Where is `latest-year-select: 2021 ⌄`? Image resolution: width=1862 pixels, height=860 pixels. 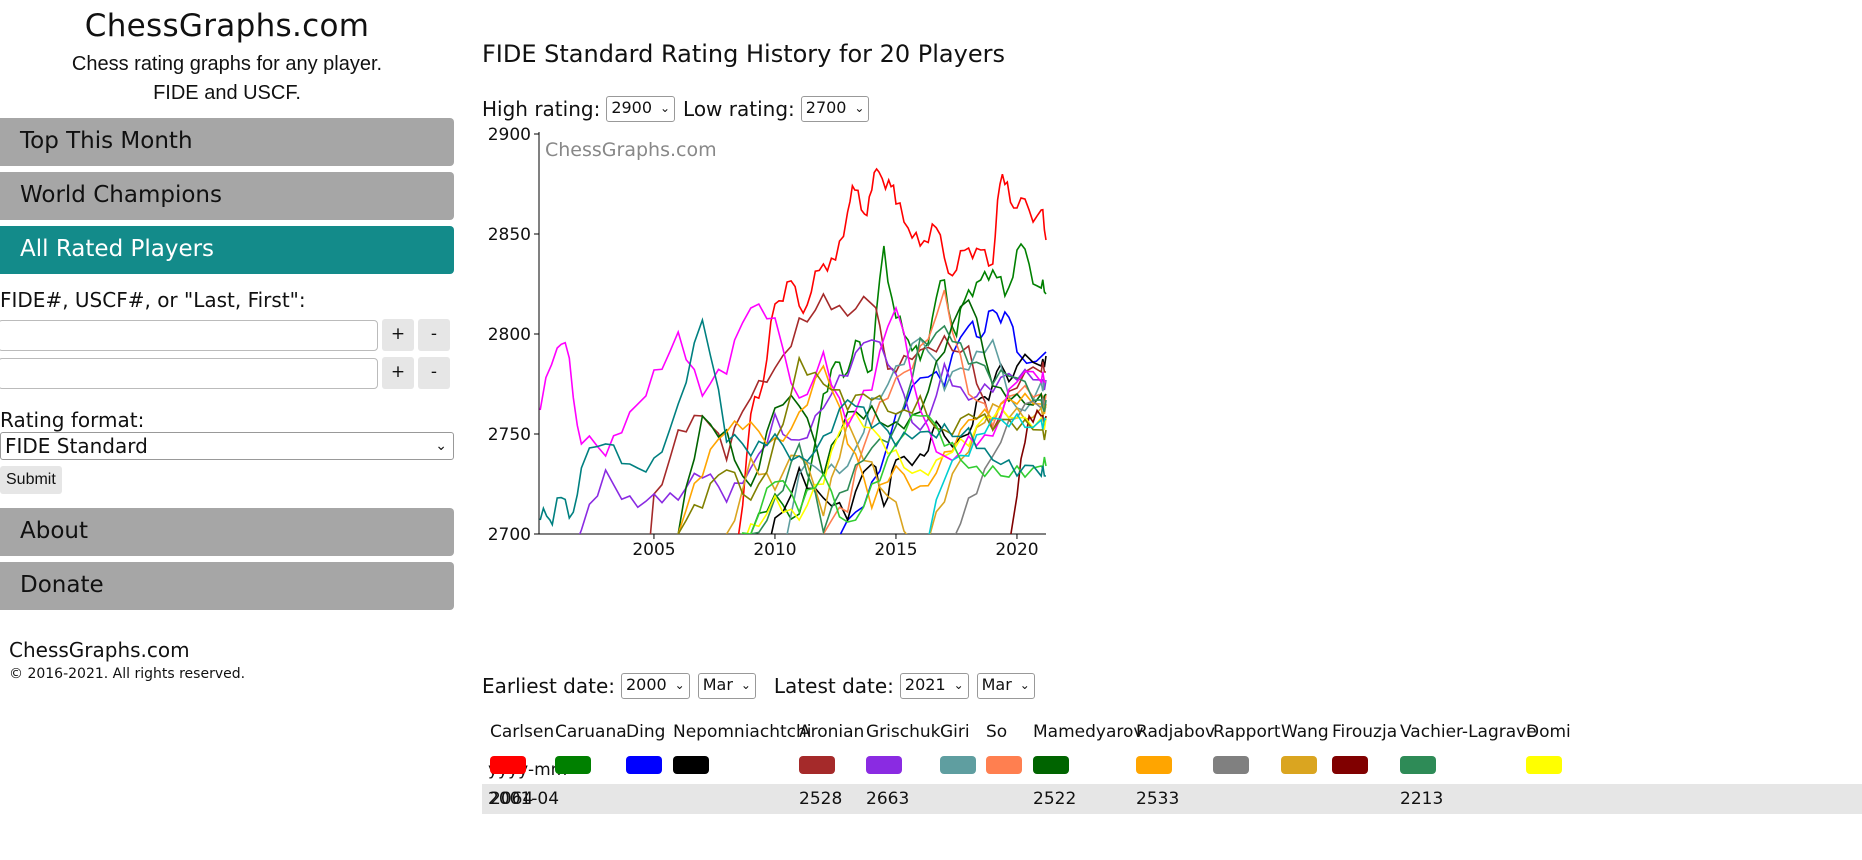
latest-year-select: 2021 ⌄ is located at coordinates (934, 686).